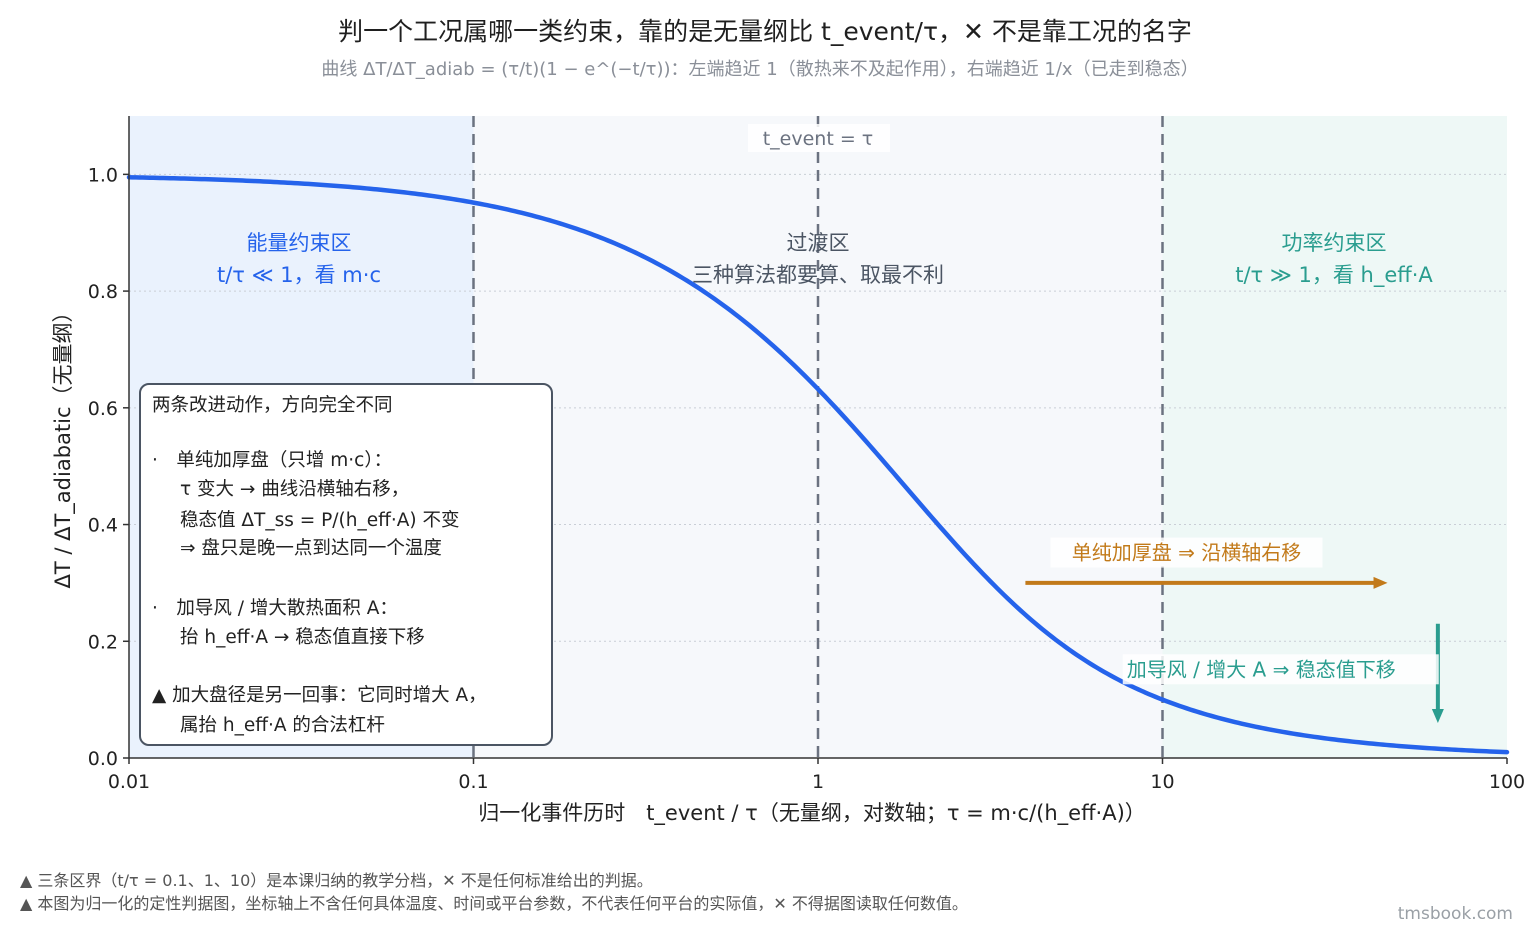  I want to click on x-tick-label-2: 1, so click(818, 782).